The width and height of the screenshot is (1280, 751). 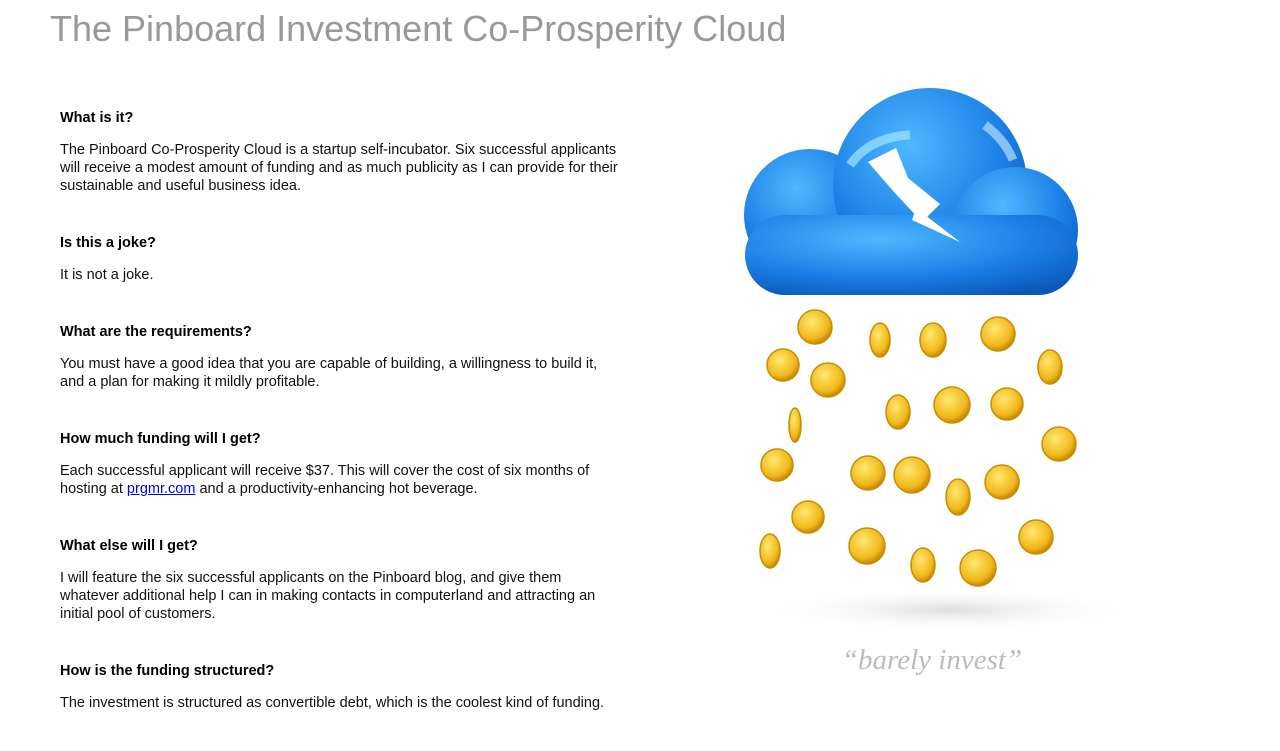 What do you see at coordinates (167, 671) in the screenshot?
I see `question: How is the funding structured?` at bounding box center [167, 671].